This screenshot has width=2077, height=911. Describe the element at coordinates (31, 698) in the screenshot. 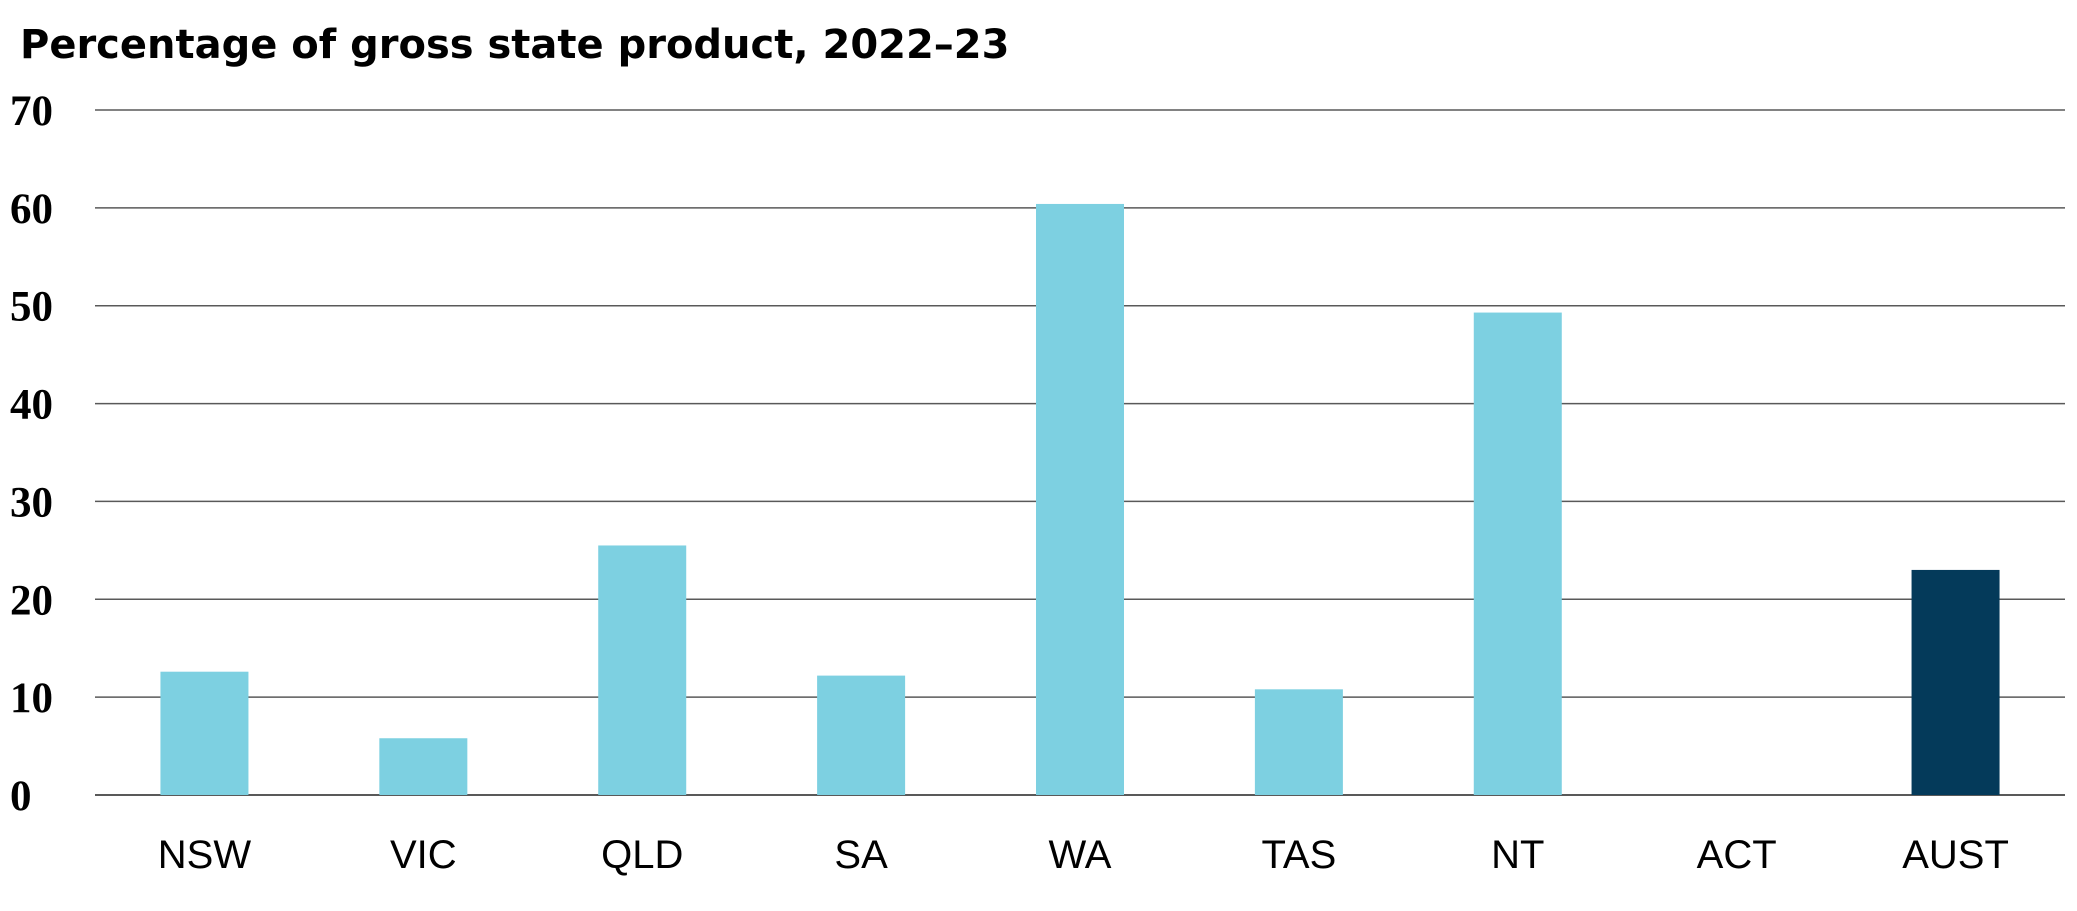

I see `y-tick-label: 10` at that location.